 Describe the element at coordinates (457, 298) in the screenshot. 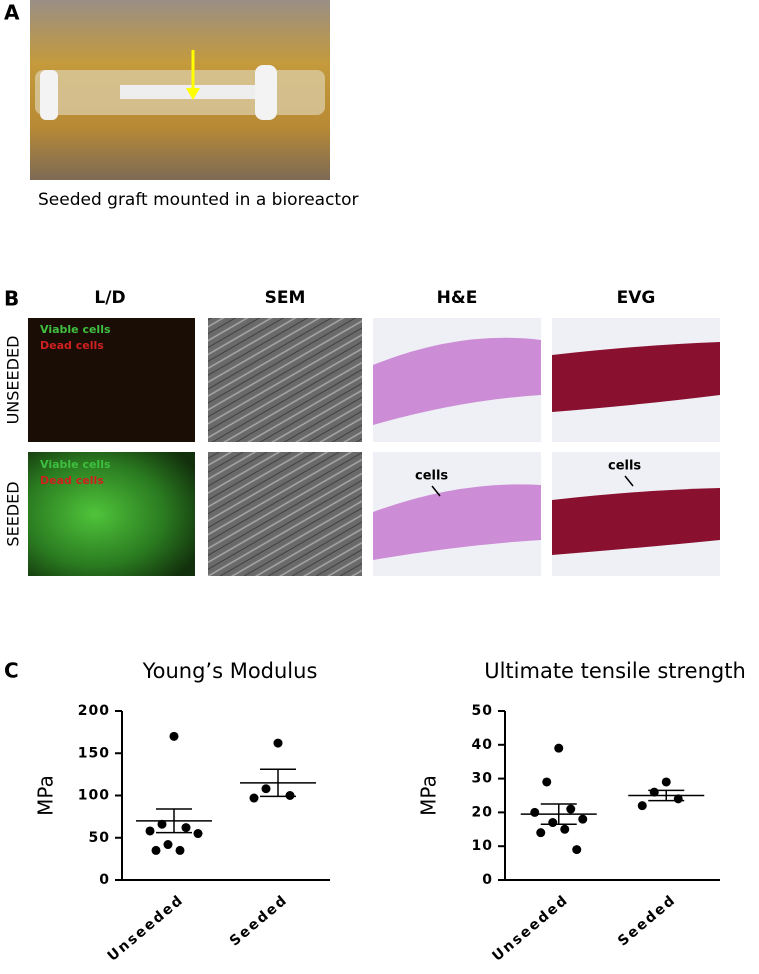

I see `column-header: H&E` at that location.